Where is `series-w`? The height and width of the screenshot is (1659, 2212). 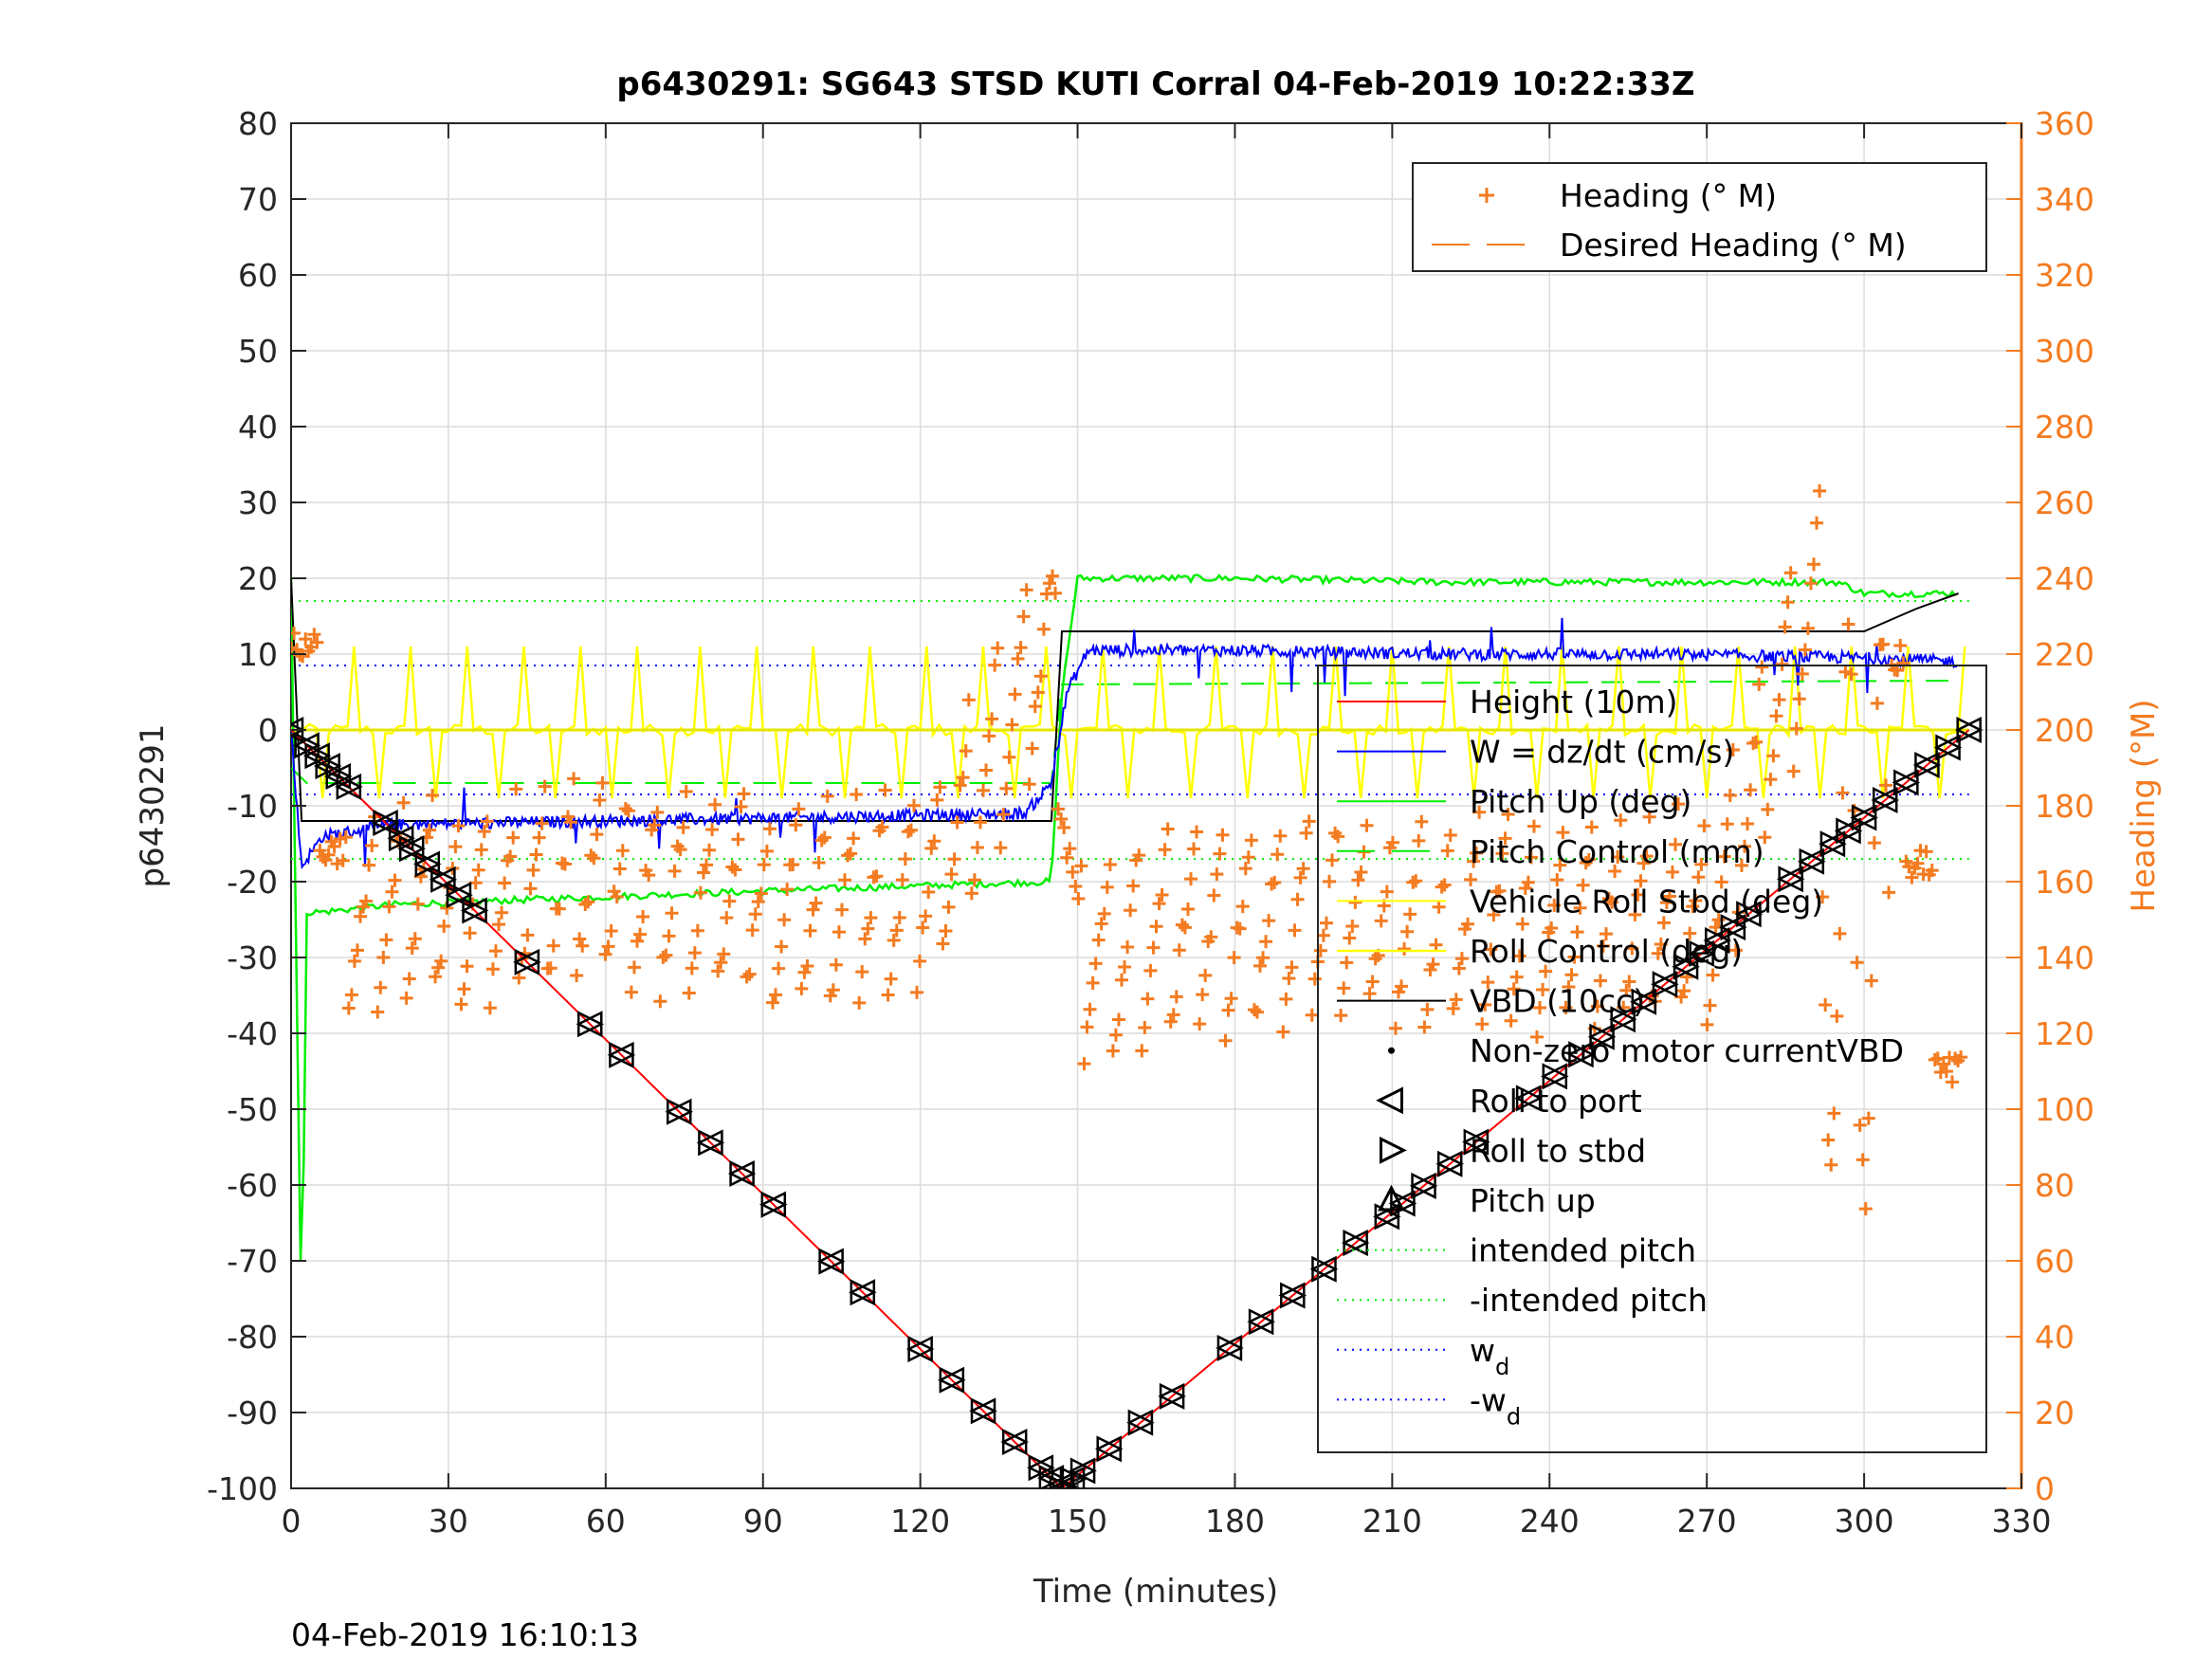 series-w is located at coordinates (1124, 743).